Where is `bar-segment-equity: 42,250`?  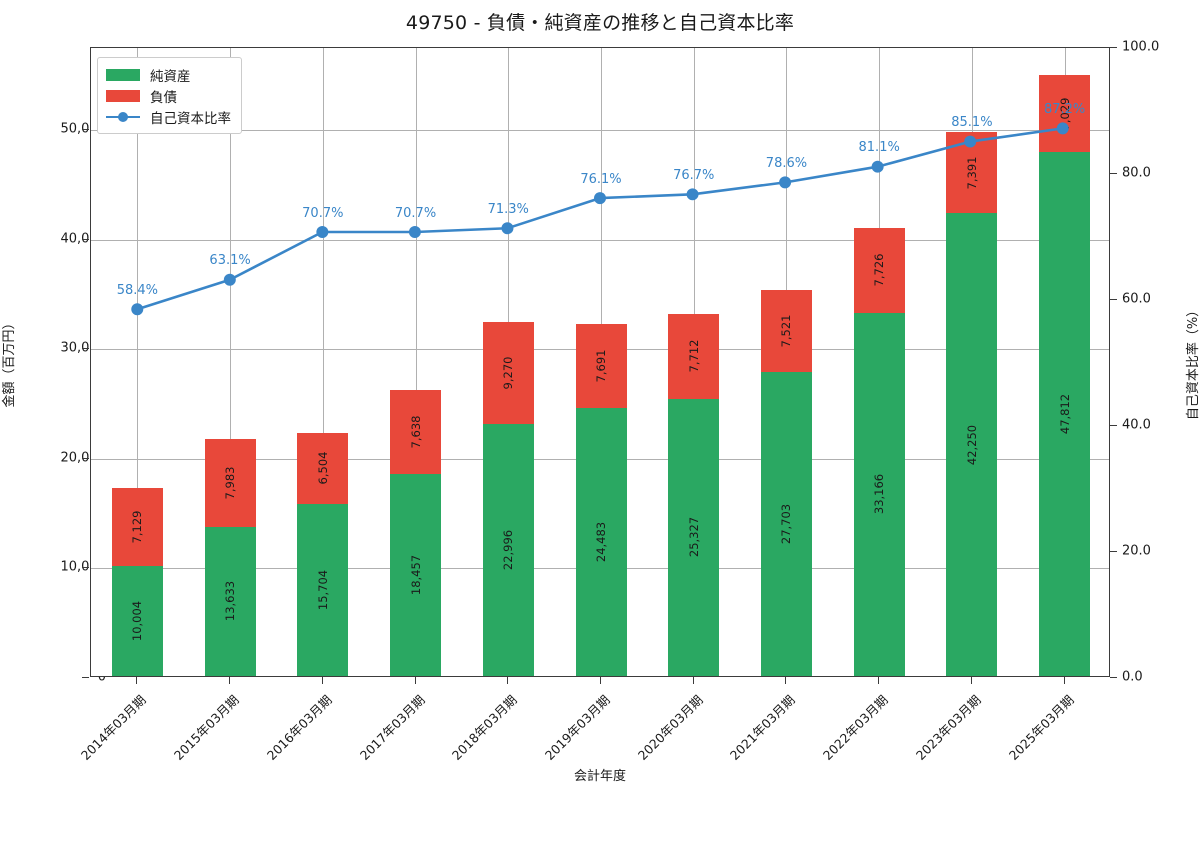
bar-segment-equity: 42,250 is located at coordinates (972, 444).